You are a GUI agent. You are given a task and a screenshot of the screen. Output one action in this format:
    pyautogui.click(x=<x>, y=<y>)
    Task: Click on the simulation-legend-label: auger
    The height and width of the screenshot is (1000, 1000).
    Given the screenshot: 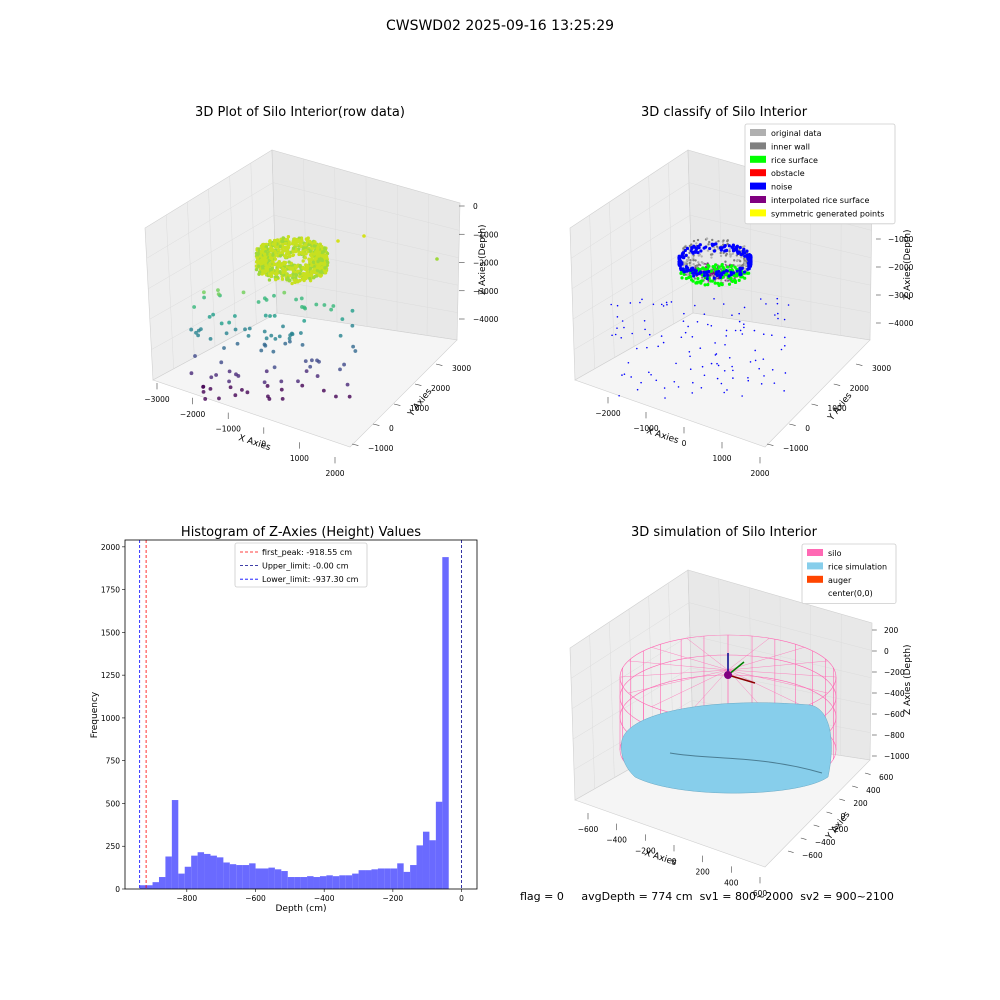 What is the action you would take?
    pyautogui.click(x=840, y=580)
    